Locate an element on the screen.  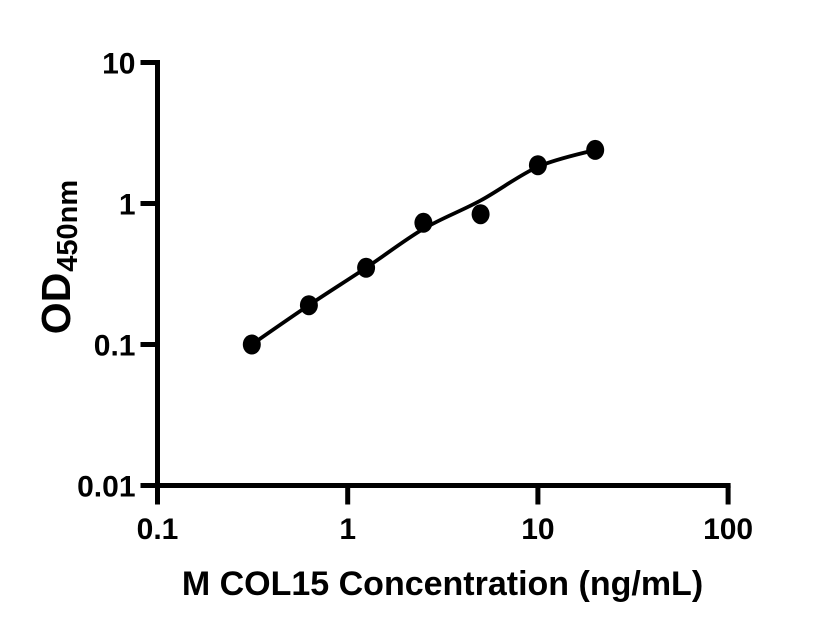
y-tick-label: 1 is located at coordinates (127, 205).